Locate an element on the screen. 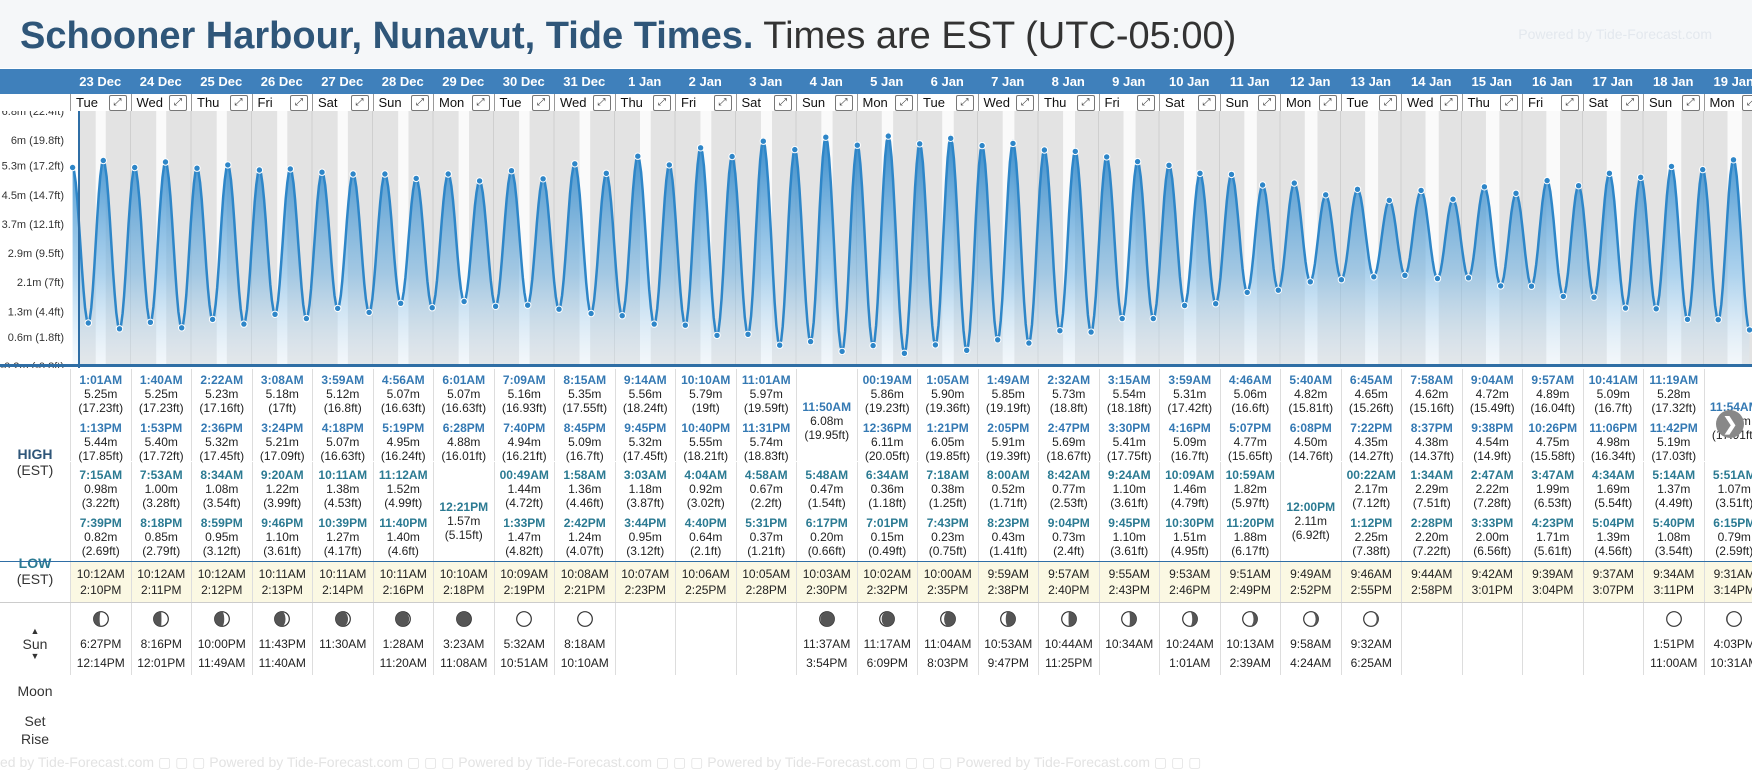 The image size is (1752, 780). credit-top: Powered by Tide-Forecast.com is located at coordinates (1615, 34).